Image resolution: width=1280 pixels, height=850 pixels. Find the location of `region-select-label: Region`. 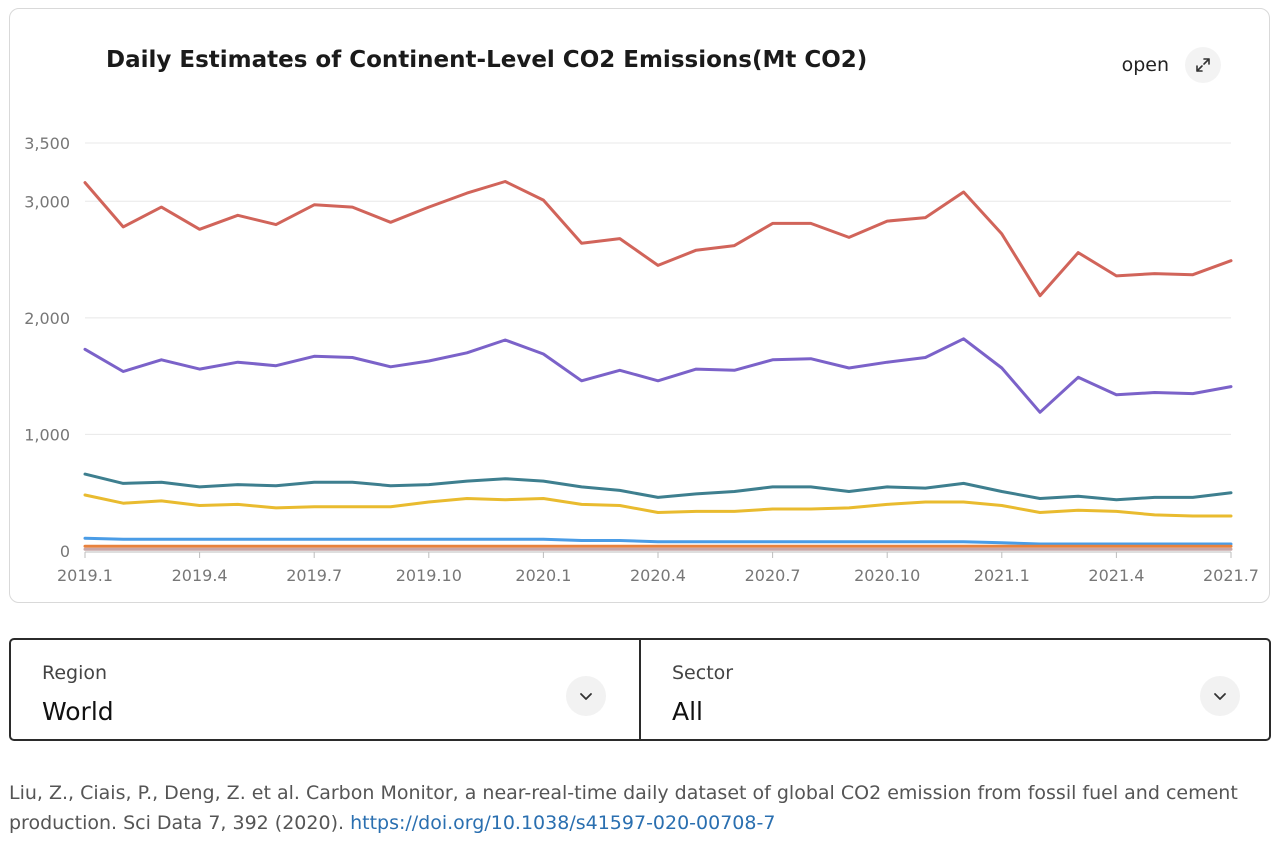

region-select-label: Region is located at coordinates (75, 673).